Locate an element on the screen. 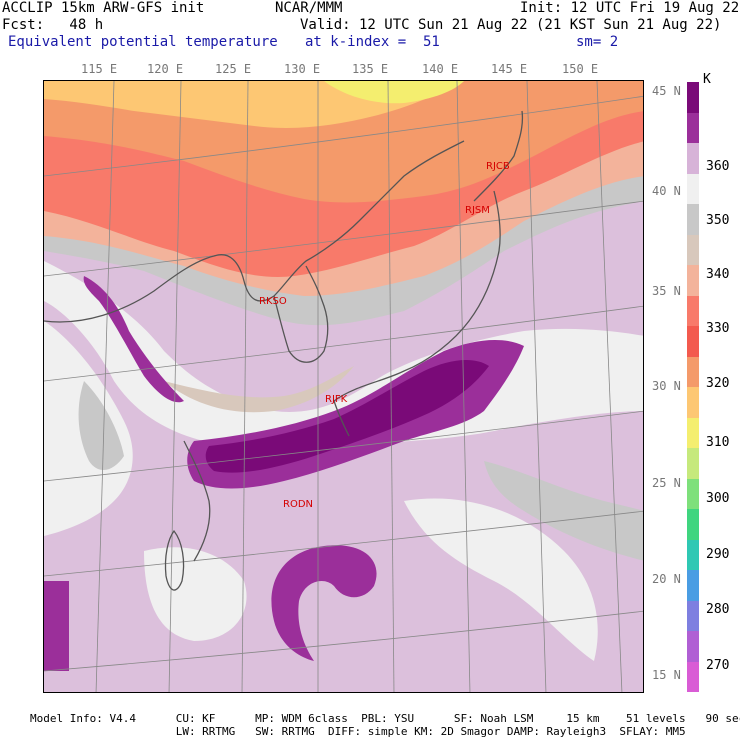 This screenshot has width=740, height=740. station-rjcb: RJCB is located at coordinates (498, 166).